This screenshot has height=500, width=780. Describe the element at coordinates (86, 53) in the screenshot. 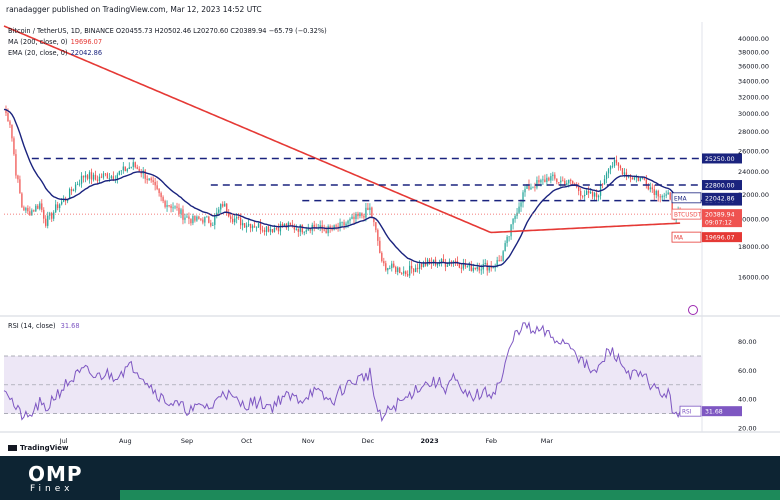

I see `legend-ema-value: 22042.86` at that location.